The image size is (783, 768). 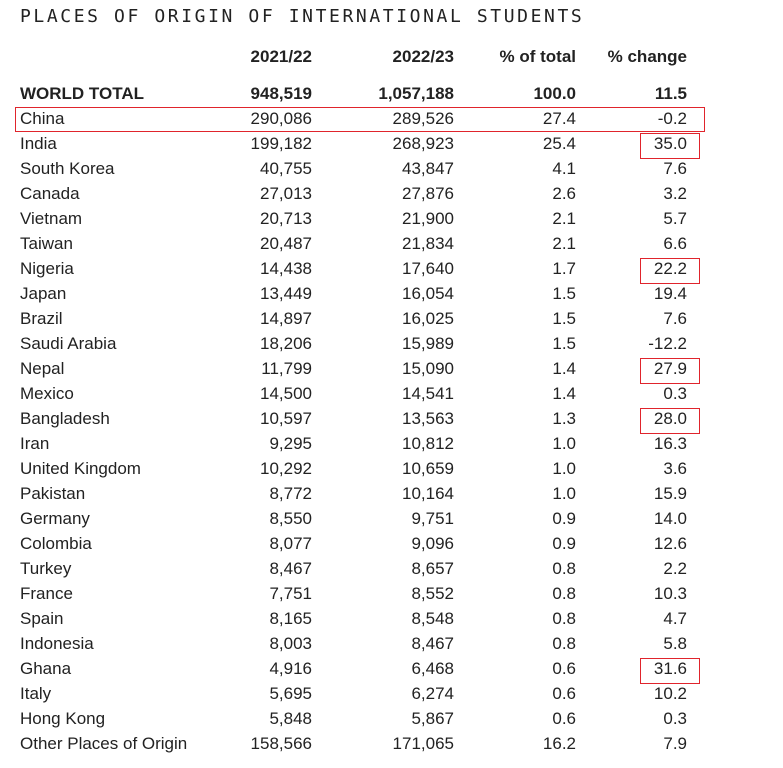 What do you see at coordinates (51, 218) in the screenshot?
I see `place-name: Vietnam` at bounding box center [51, 218].